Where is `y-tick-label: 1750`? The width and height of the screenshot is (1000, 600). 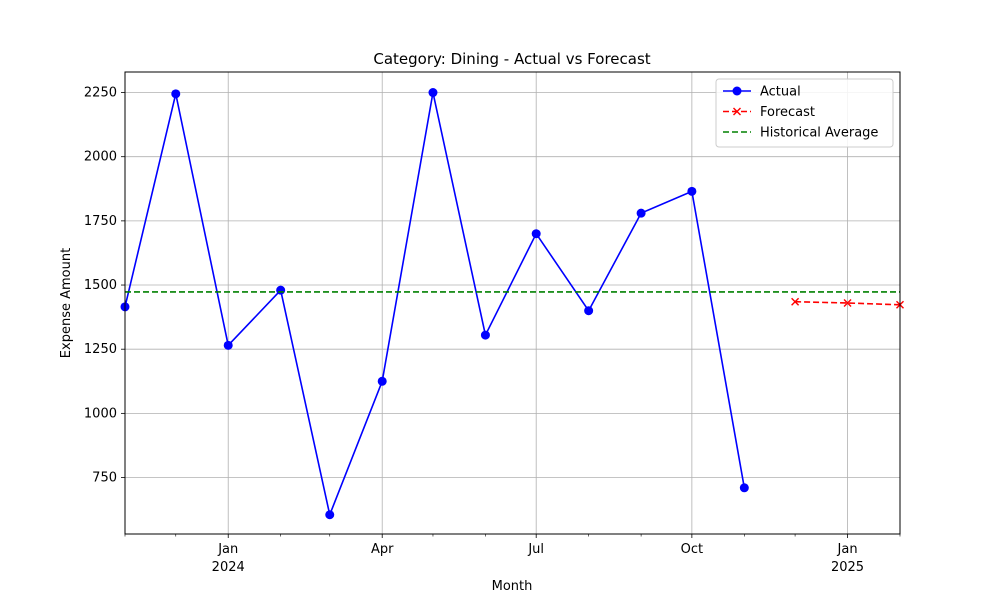 y-tick-label: 1750 is located at coordinates (100, 221).